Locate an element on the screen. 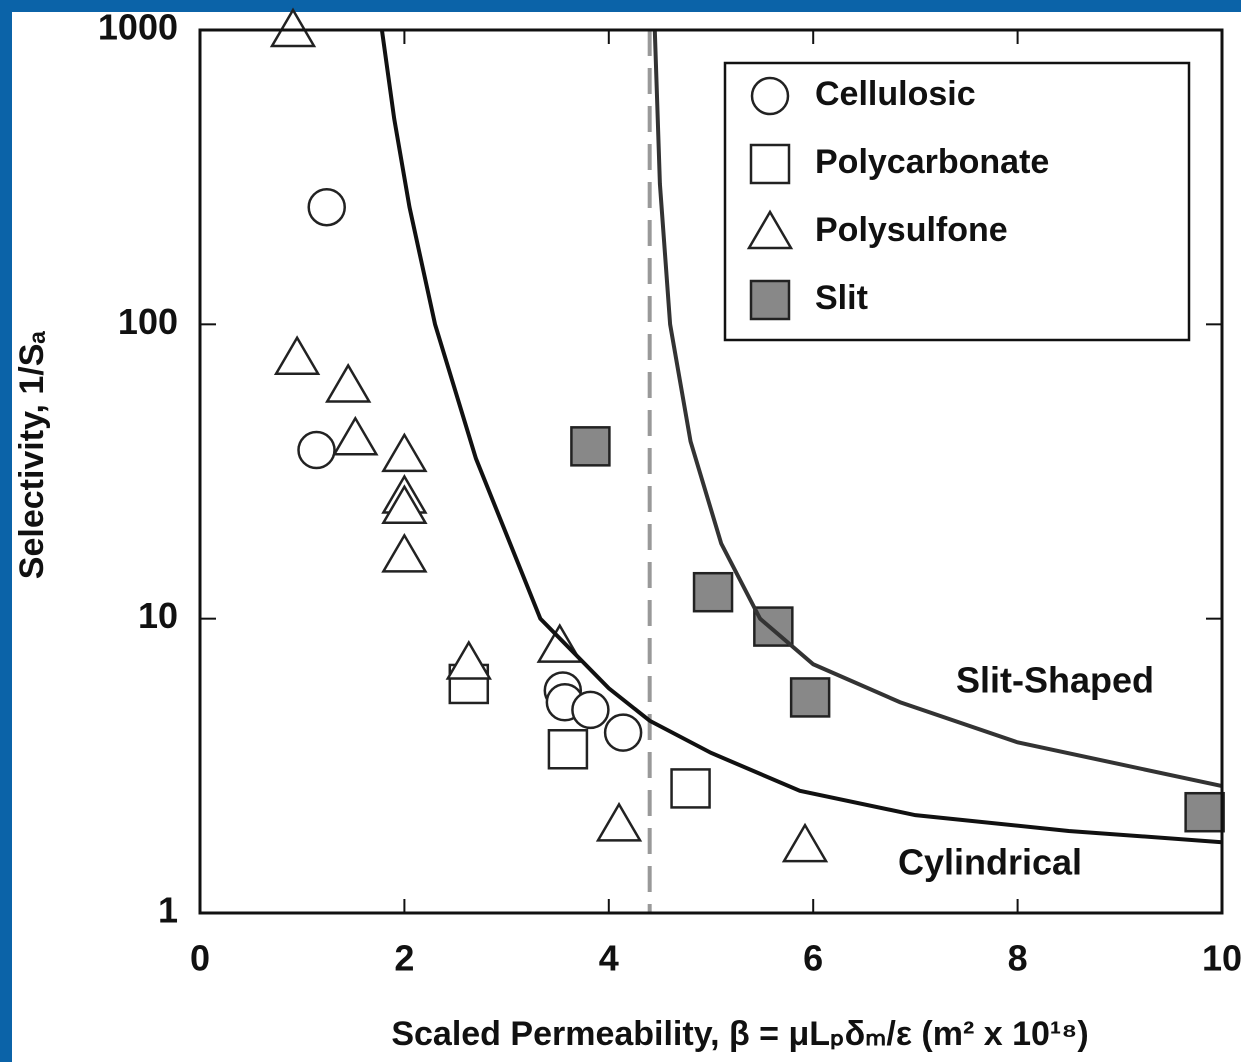 This screenshot has width=1241, height=1062. curve-label: Cylindrical is located at coordinates (990, 862).